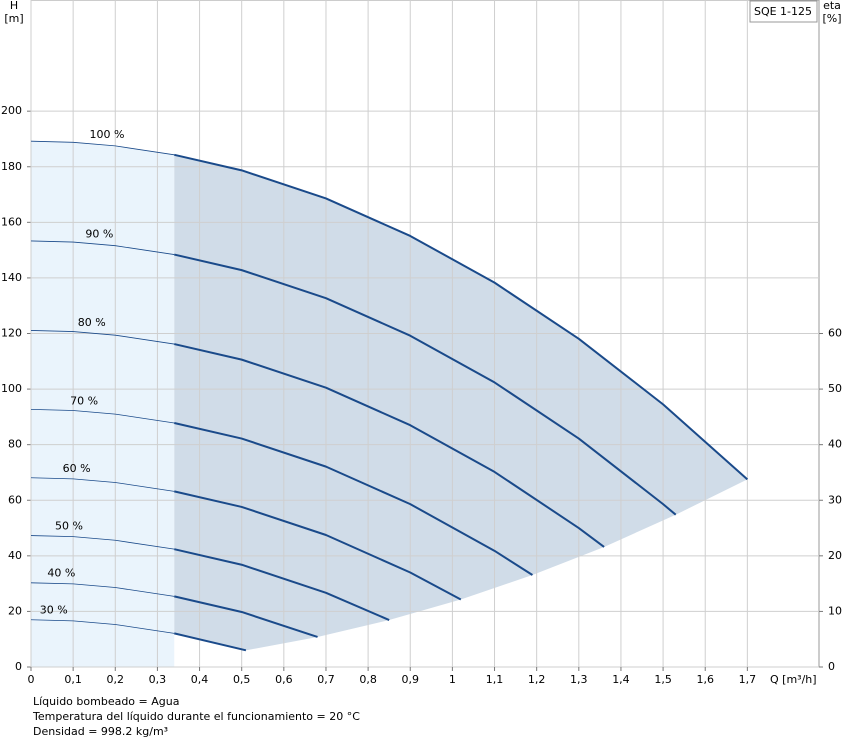 This screenshot has width=847, height=742. Describe the element at coordinates (11, 166) in the screenshot. I see `y-tick-label: 180` at that location.